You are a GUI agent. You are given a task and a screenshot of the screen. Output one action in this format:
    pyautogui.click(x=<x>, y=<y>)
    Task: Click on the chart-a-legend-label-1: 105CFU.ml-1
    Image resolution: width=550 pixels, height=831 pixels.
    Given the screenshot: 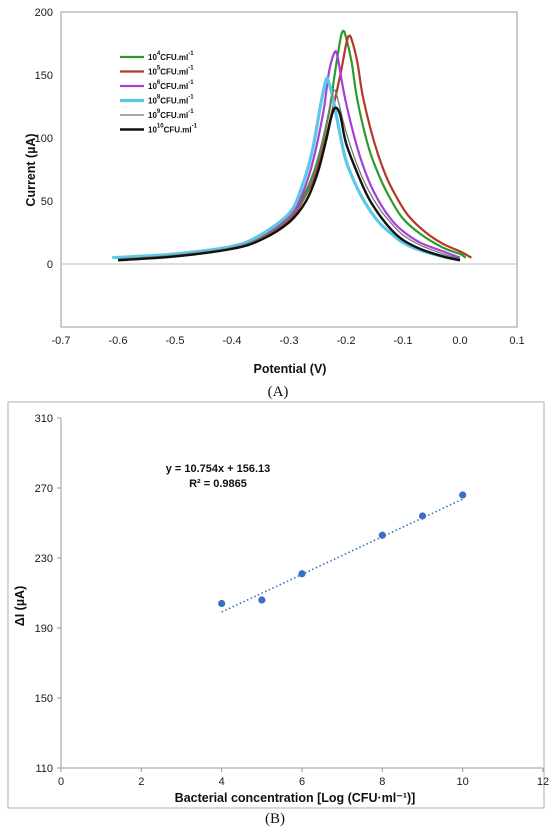 What is the action you would take?
    pyautogui.click(x=171, y=71)
    